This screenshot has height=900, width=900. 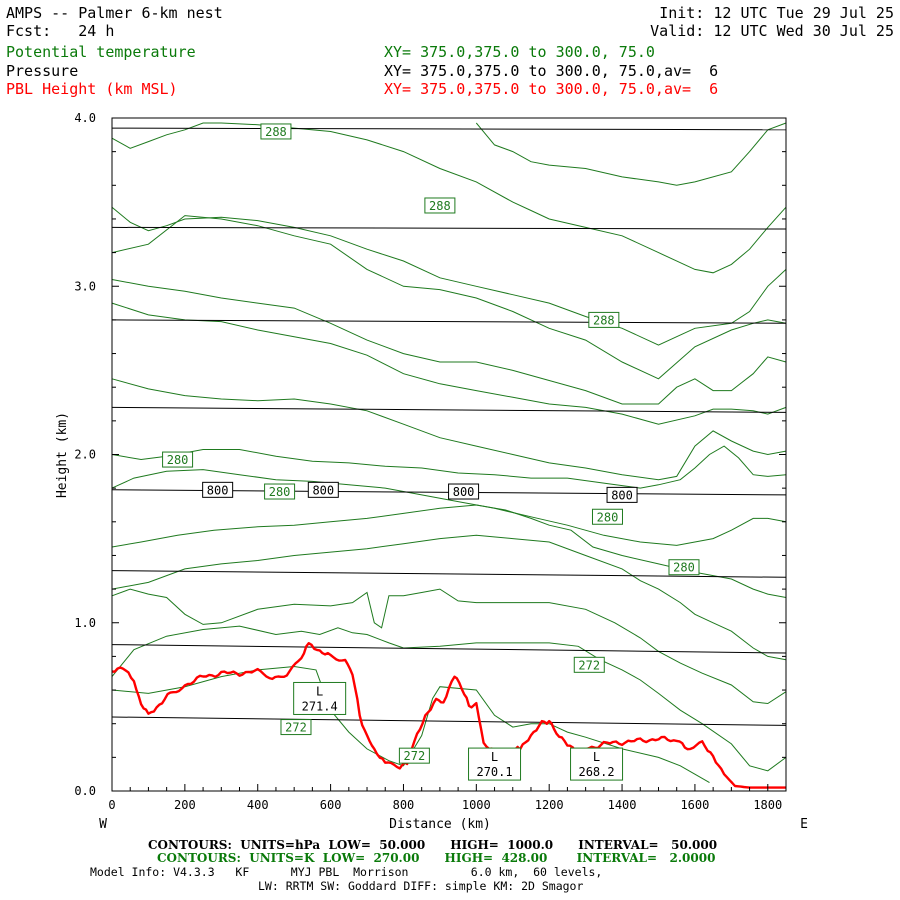 I want to click on x-tick-label: 600, so click(x=331, y=805).